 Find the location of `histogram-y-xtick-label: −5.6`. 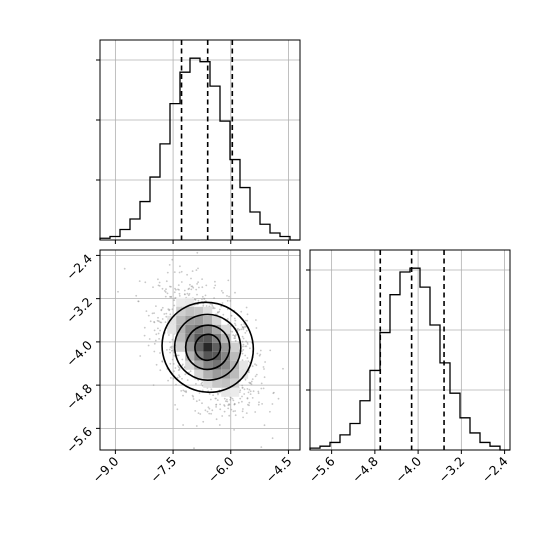

histogram-y-xtick-label: −5.6 is located at coordinates (322, 469).